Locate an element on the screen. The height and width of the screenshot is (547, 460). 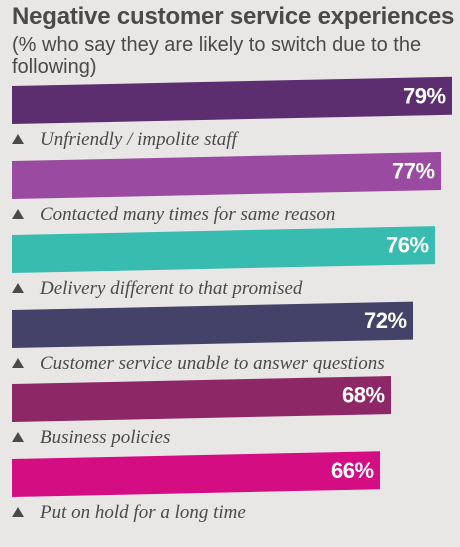
bar-value-label: 66% is located at coordinates (352, 470).